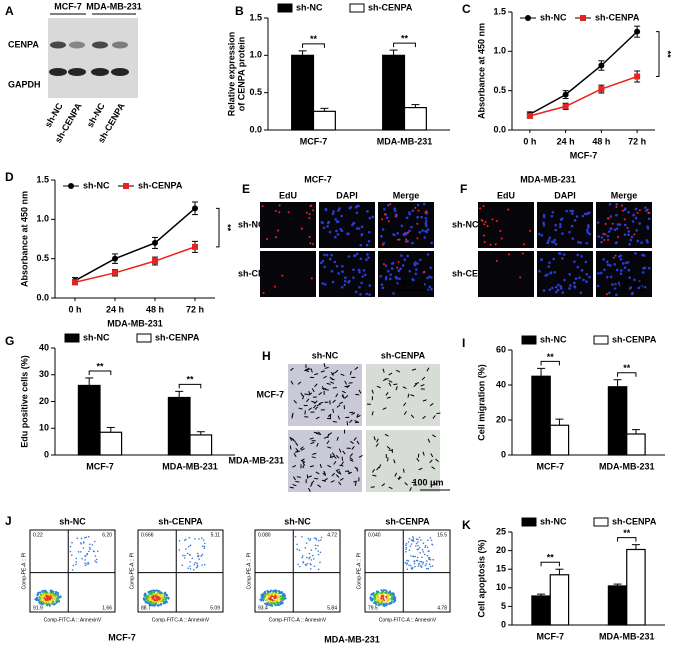  I want to click on y-tick-label: 30, so click(44, 374).